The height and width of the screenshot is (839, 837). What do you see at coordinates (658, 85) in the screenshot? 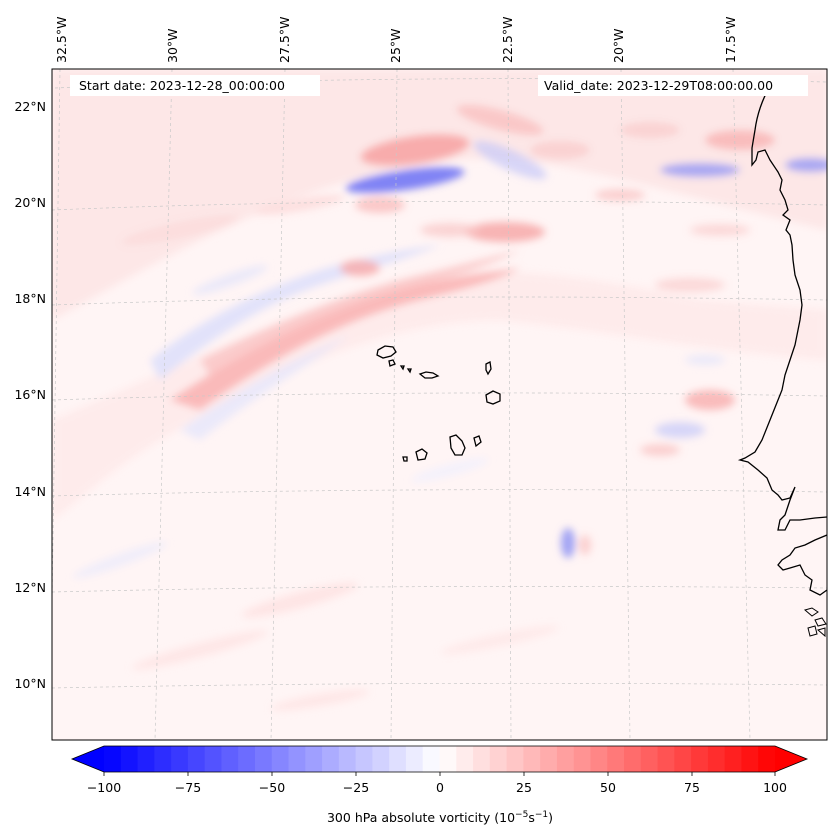
I see `valid-date-label: Valid_date: 2023-12-29T08:00:00.00` at bounding box center [658, 85].